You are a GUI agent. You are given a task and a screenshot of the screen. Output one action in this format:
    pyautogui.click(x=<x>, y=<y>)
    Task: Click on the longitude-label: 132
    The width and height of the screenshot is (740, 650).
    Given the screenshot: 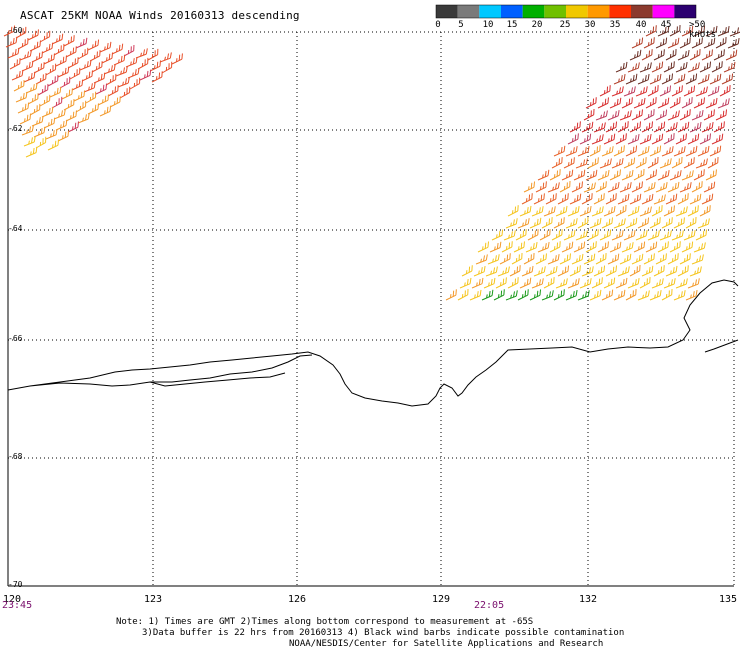 What is the action you would take?
    pyautogui.click(x=588, y=599)
    